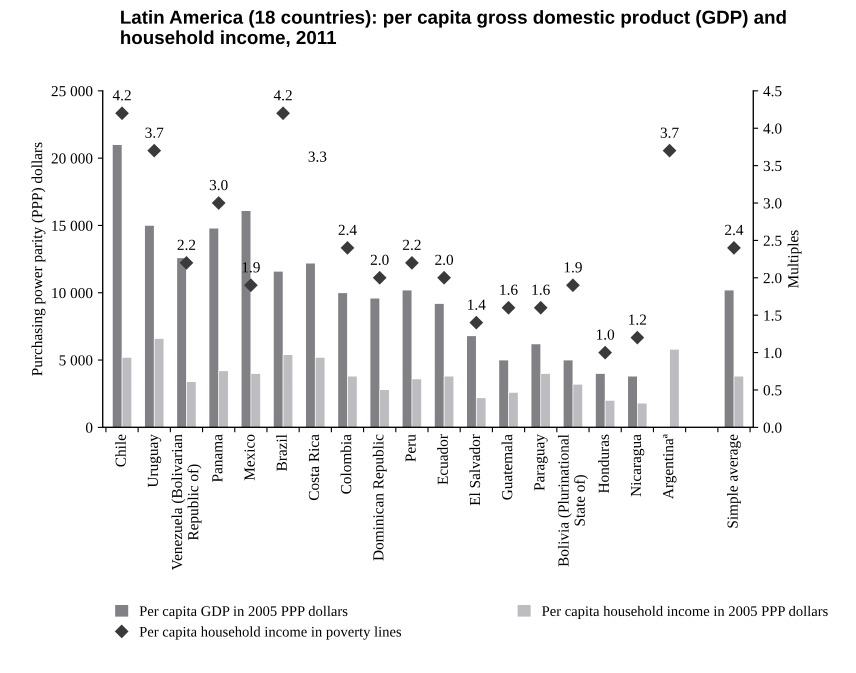 The width and height of the screenshot is (856, 673). What do you see at coordinates (411, 448) in the screenshot?
I see `x-tick-label: Peru` at bounding box center [411, 448].